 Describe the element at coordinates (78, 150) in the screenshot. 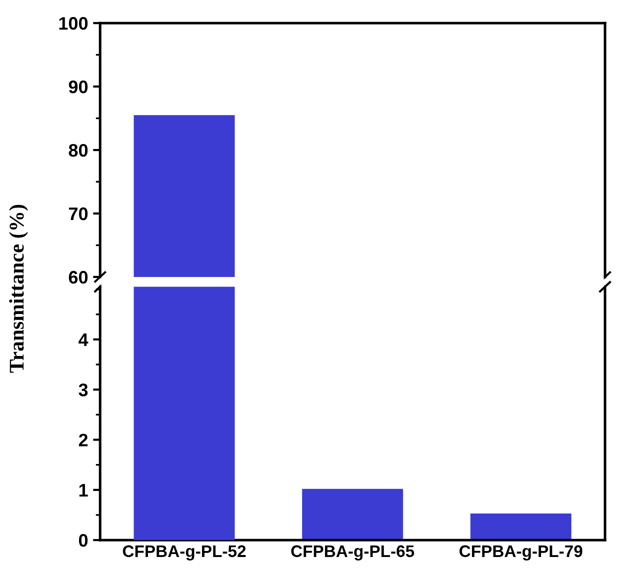

I see `y-tick-label: 80` at that location.